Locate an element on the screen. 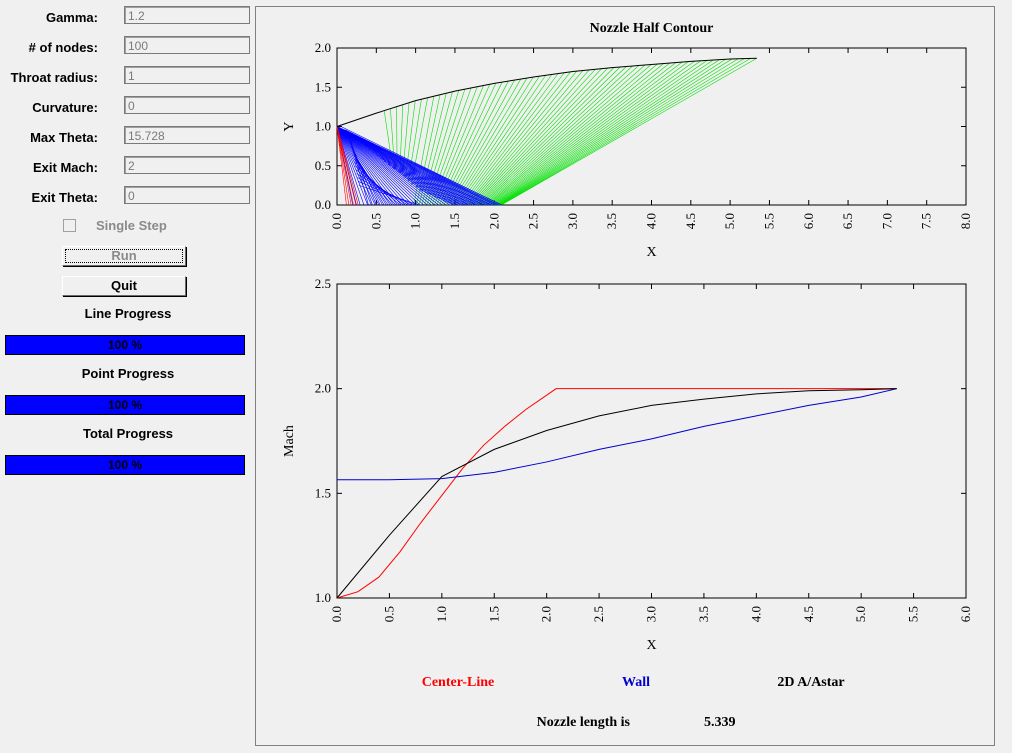 The image size is (1012, 753). param-label: Curvature: is located at coordinates (65, 107).